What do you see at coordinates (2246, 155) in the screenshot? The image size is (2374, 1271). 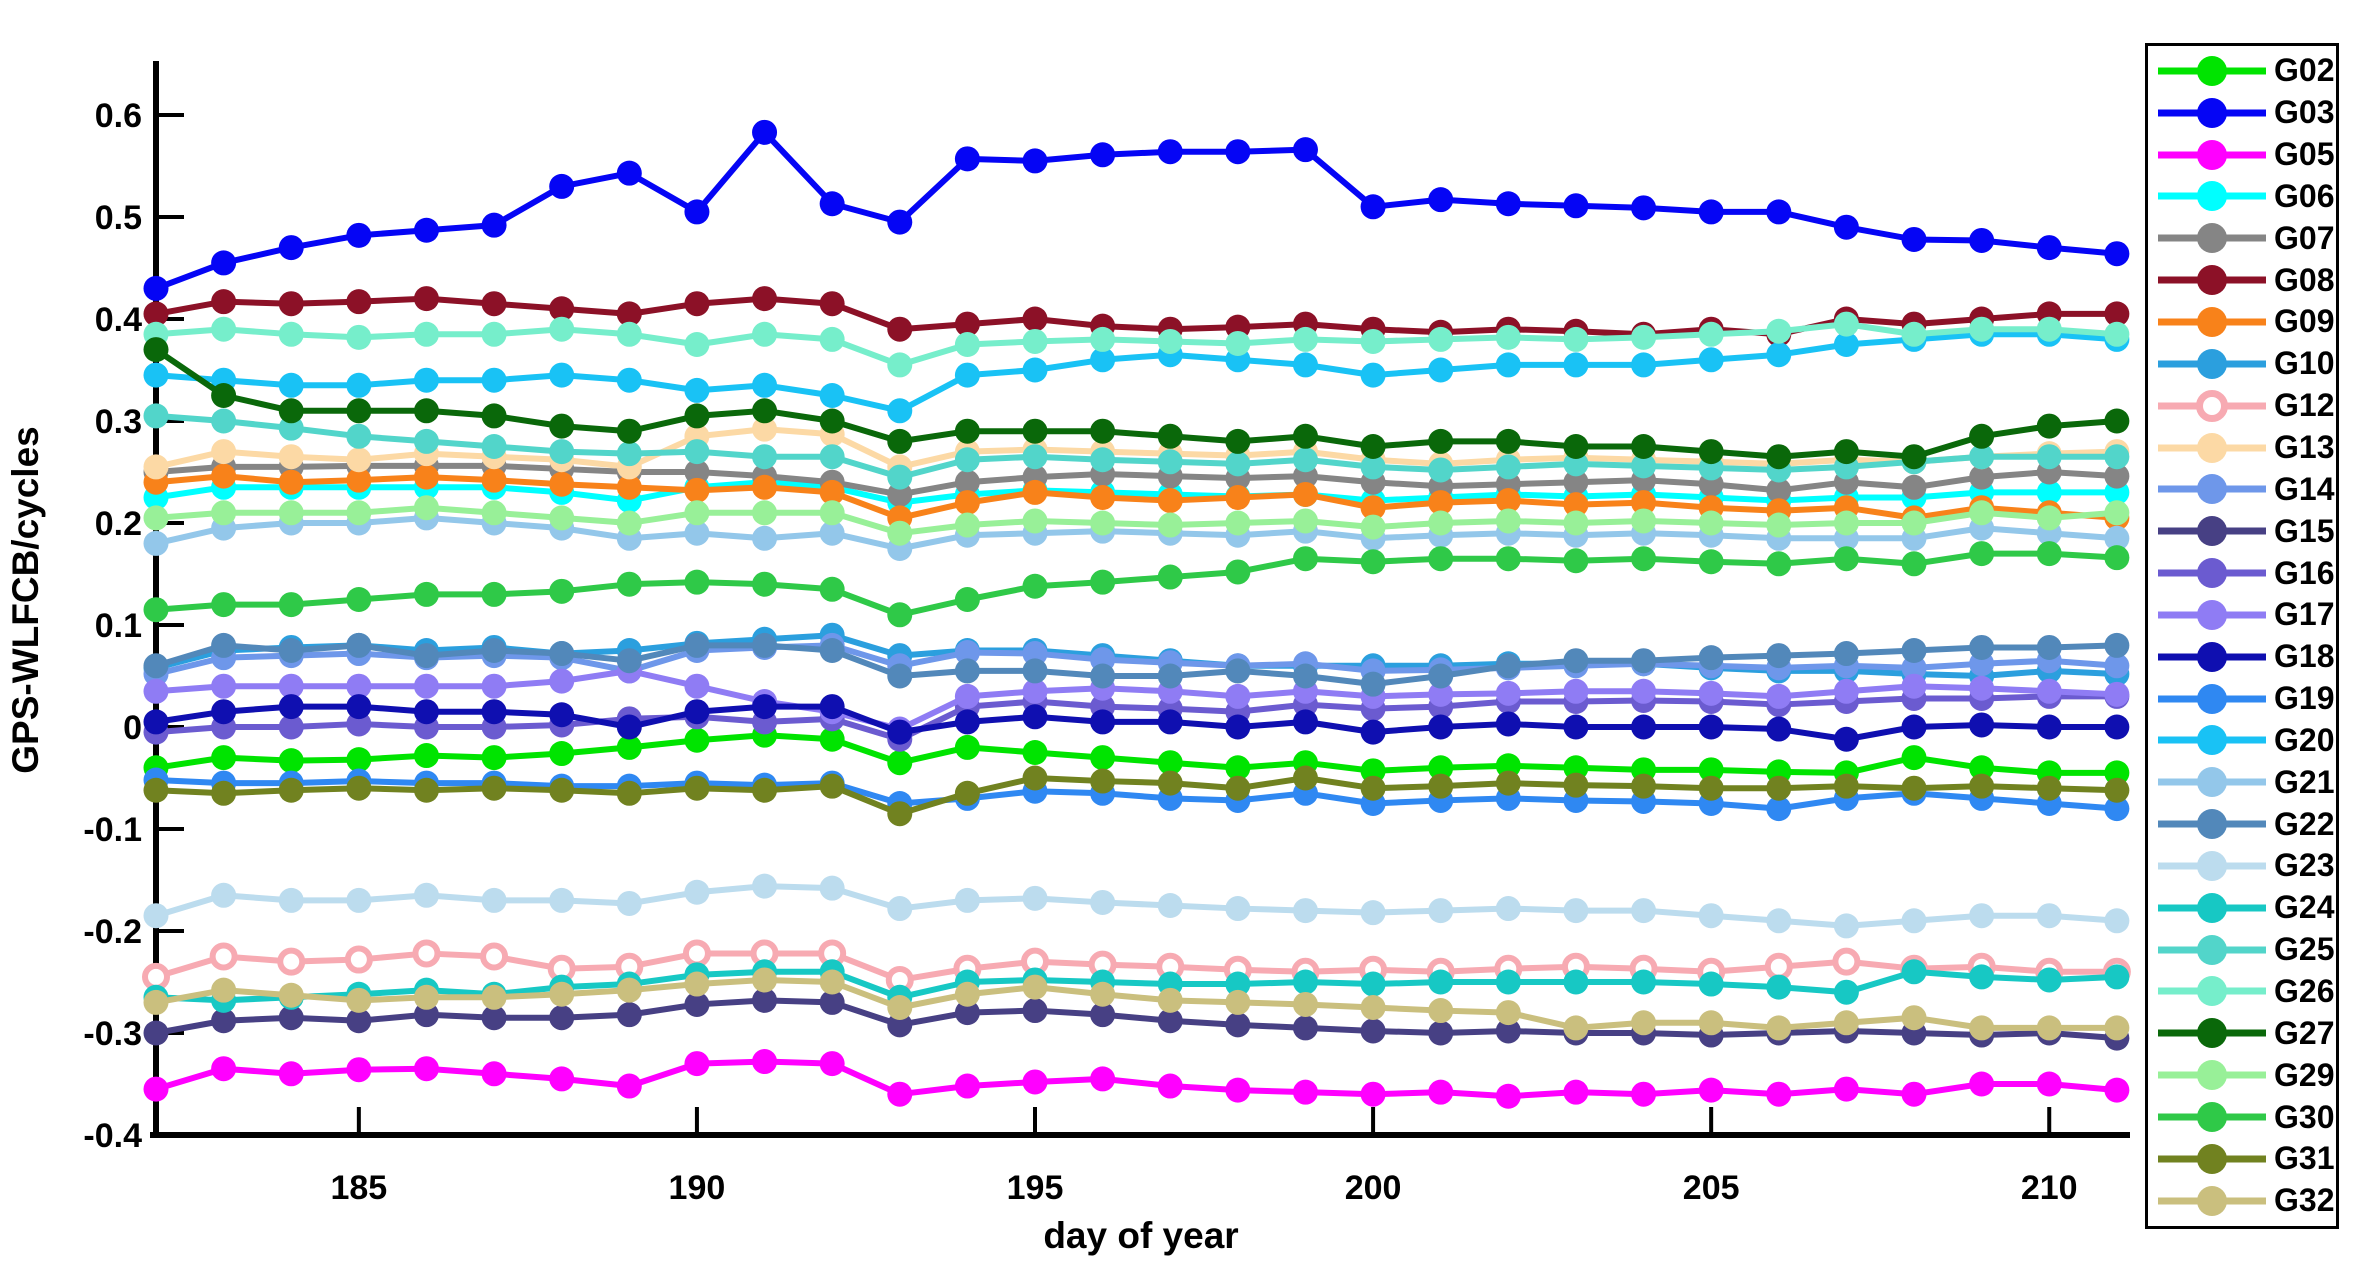 I see `legend-item-G05: G05` at bounding box center [2246, 155].